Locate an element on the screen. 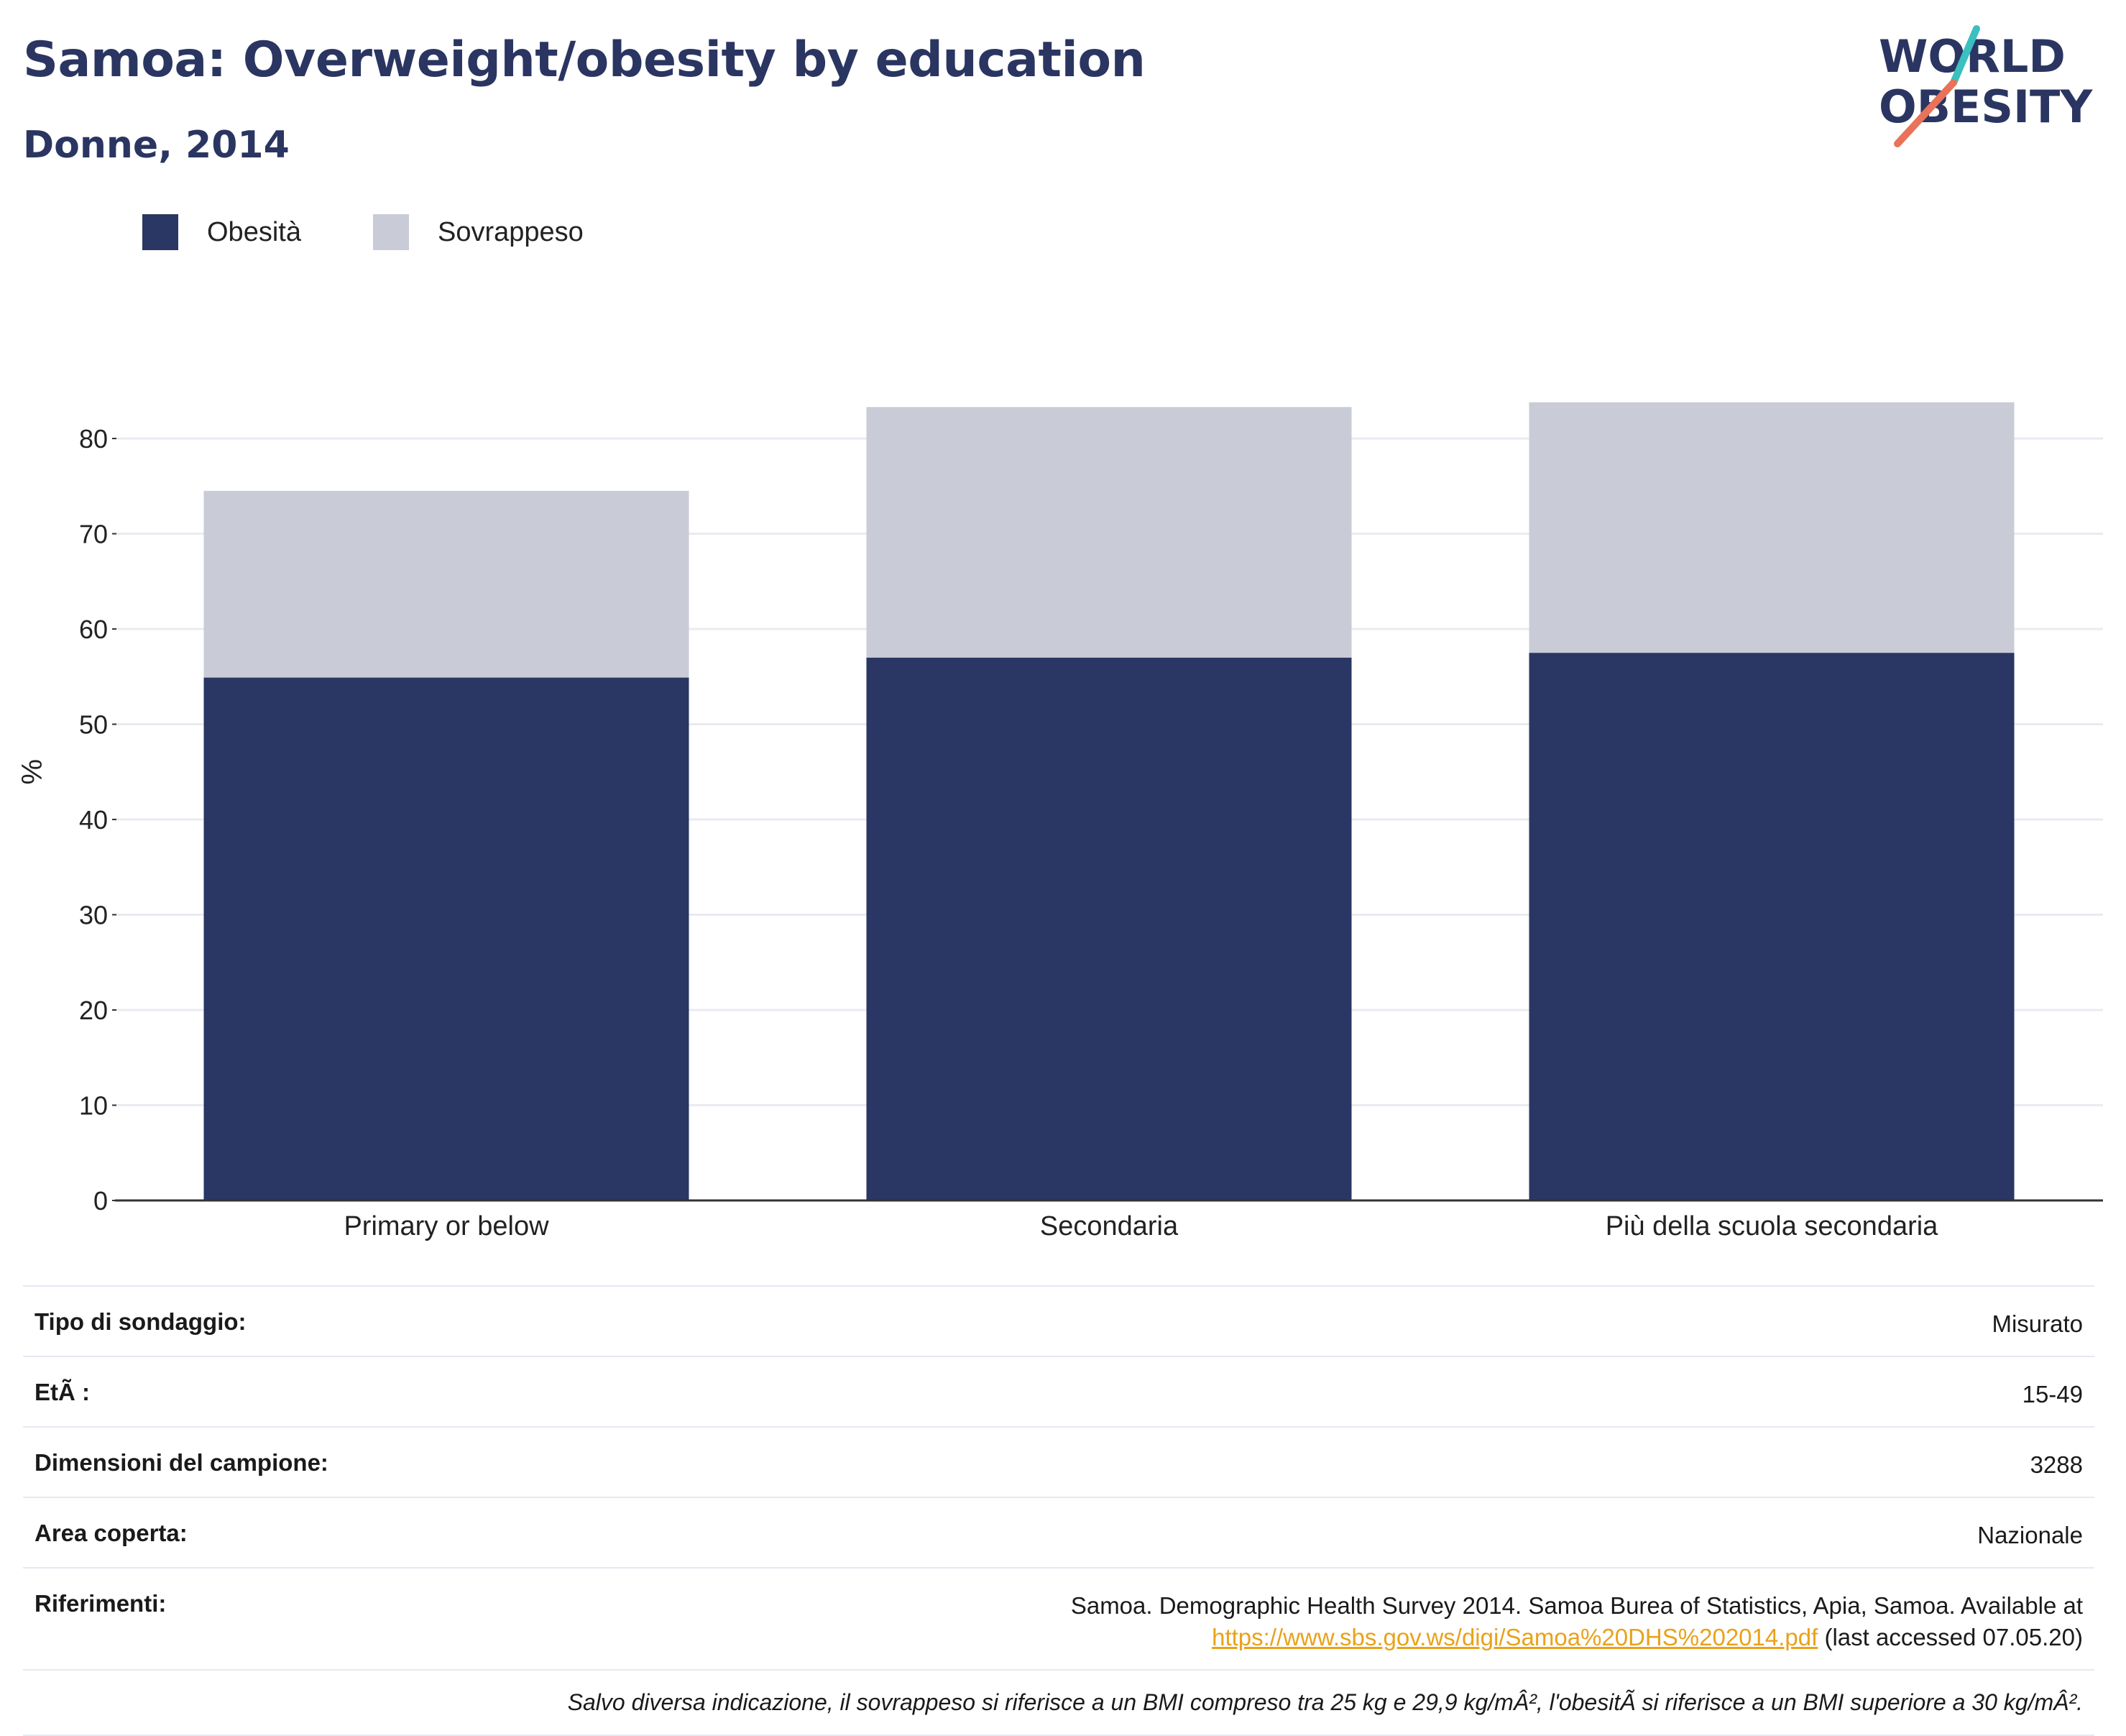  legend-label-overweight: Sovrappeso is located at coordinates (510, 231).